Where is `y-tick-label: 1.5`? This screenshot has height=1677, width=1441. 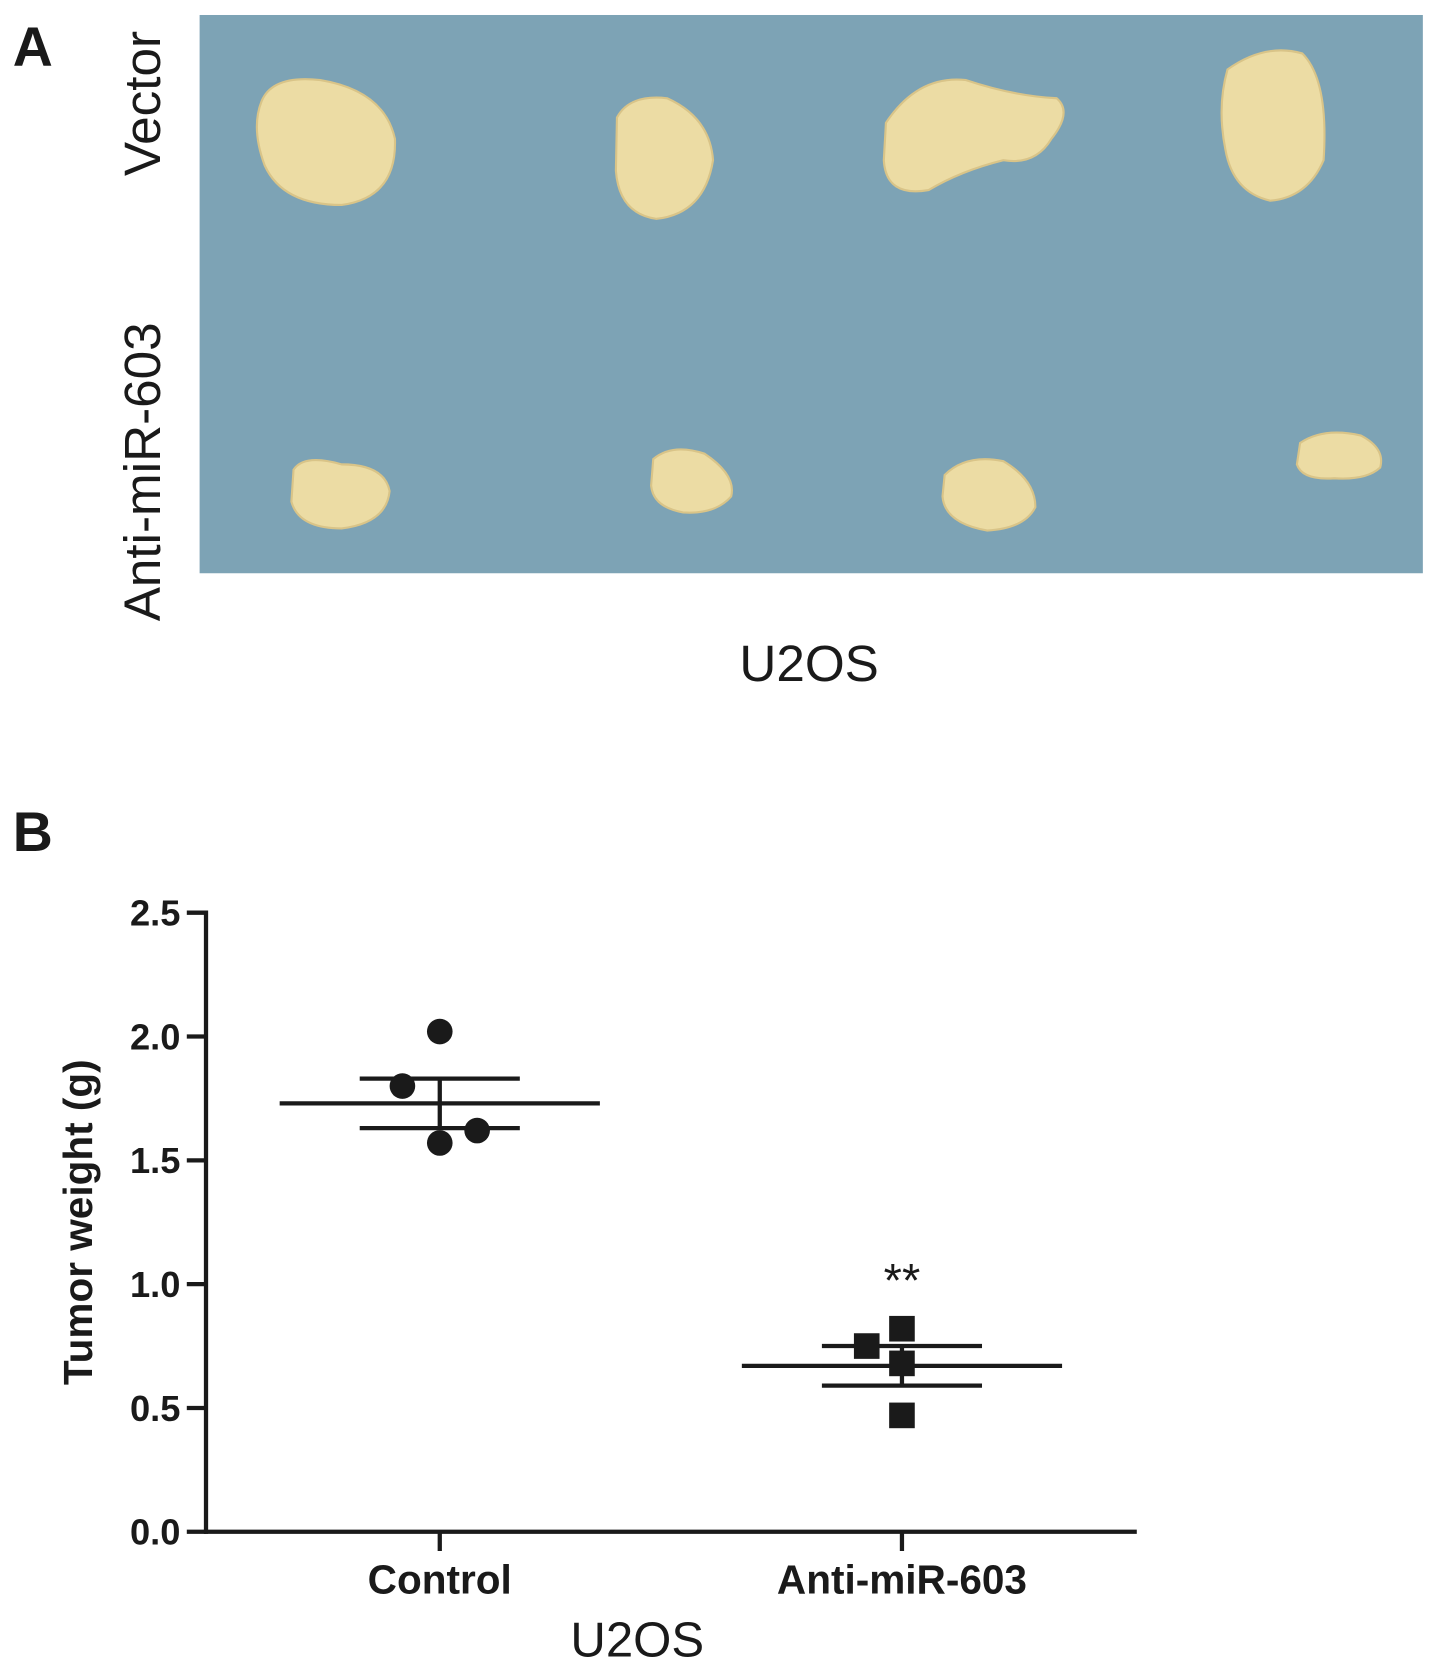
y-tick-label: 1.5 is located at coordinates (155, 1160).